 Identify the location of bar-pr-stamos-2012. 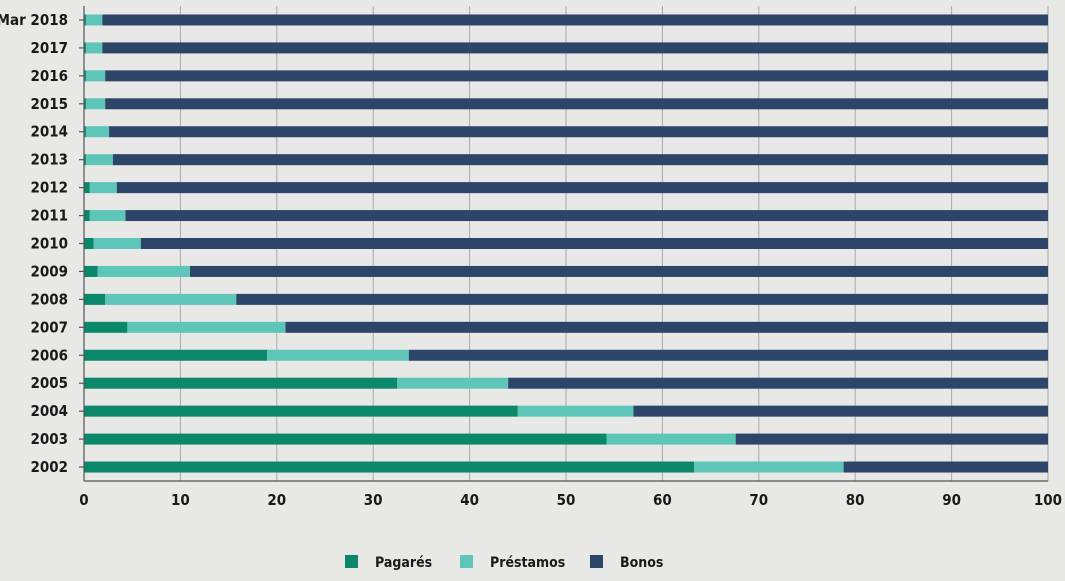
(103, 188).